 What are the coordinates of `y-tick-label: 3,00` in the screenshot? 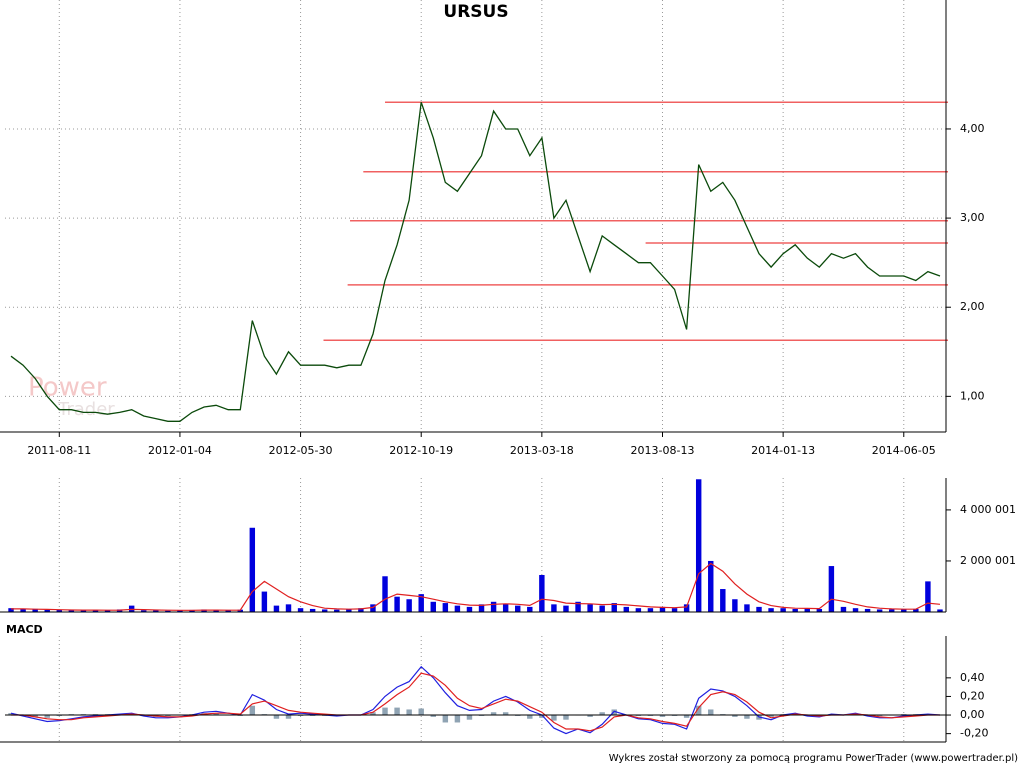 It's located at (972, 217).